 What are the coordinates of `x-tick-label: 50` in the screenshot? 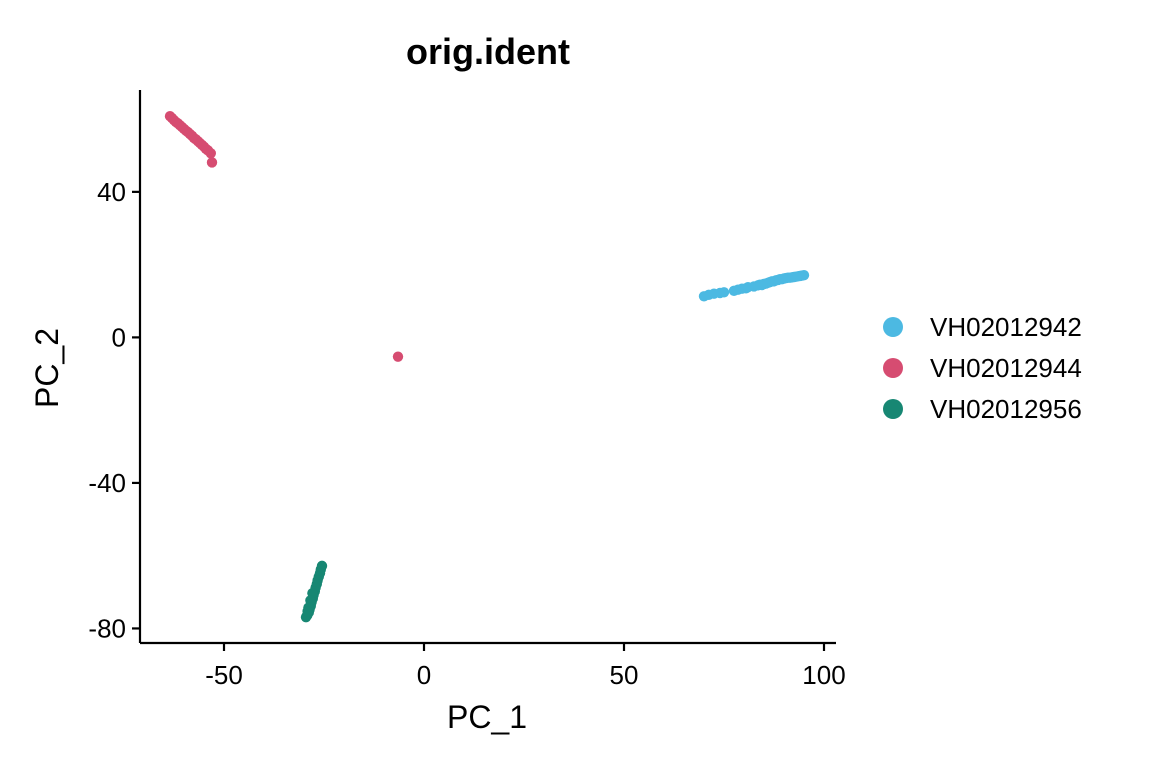 It's located at (624, 675).